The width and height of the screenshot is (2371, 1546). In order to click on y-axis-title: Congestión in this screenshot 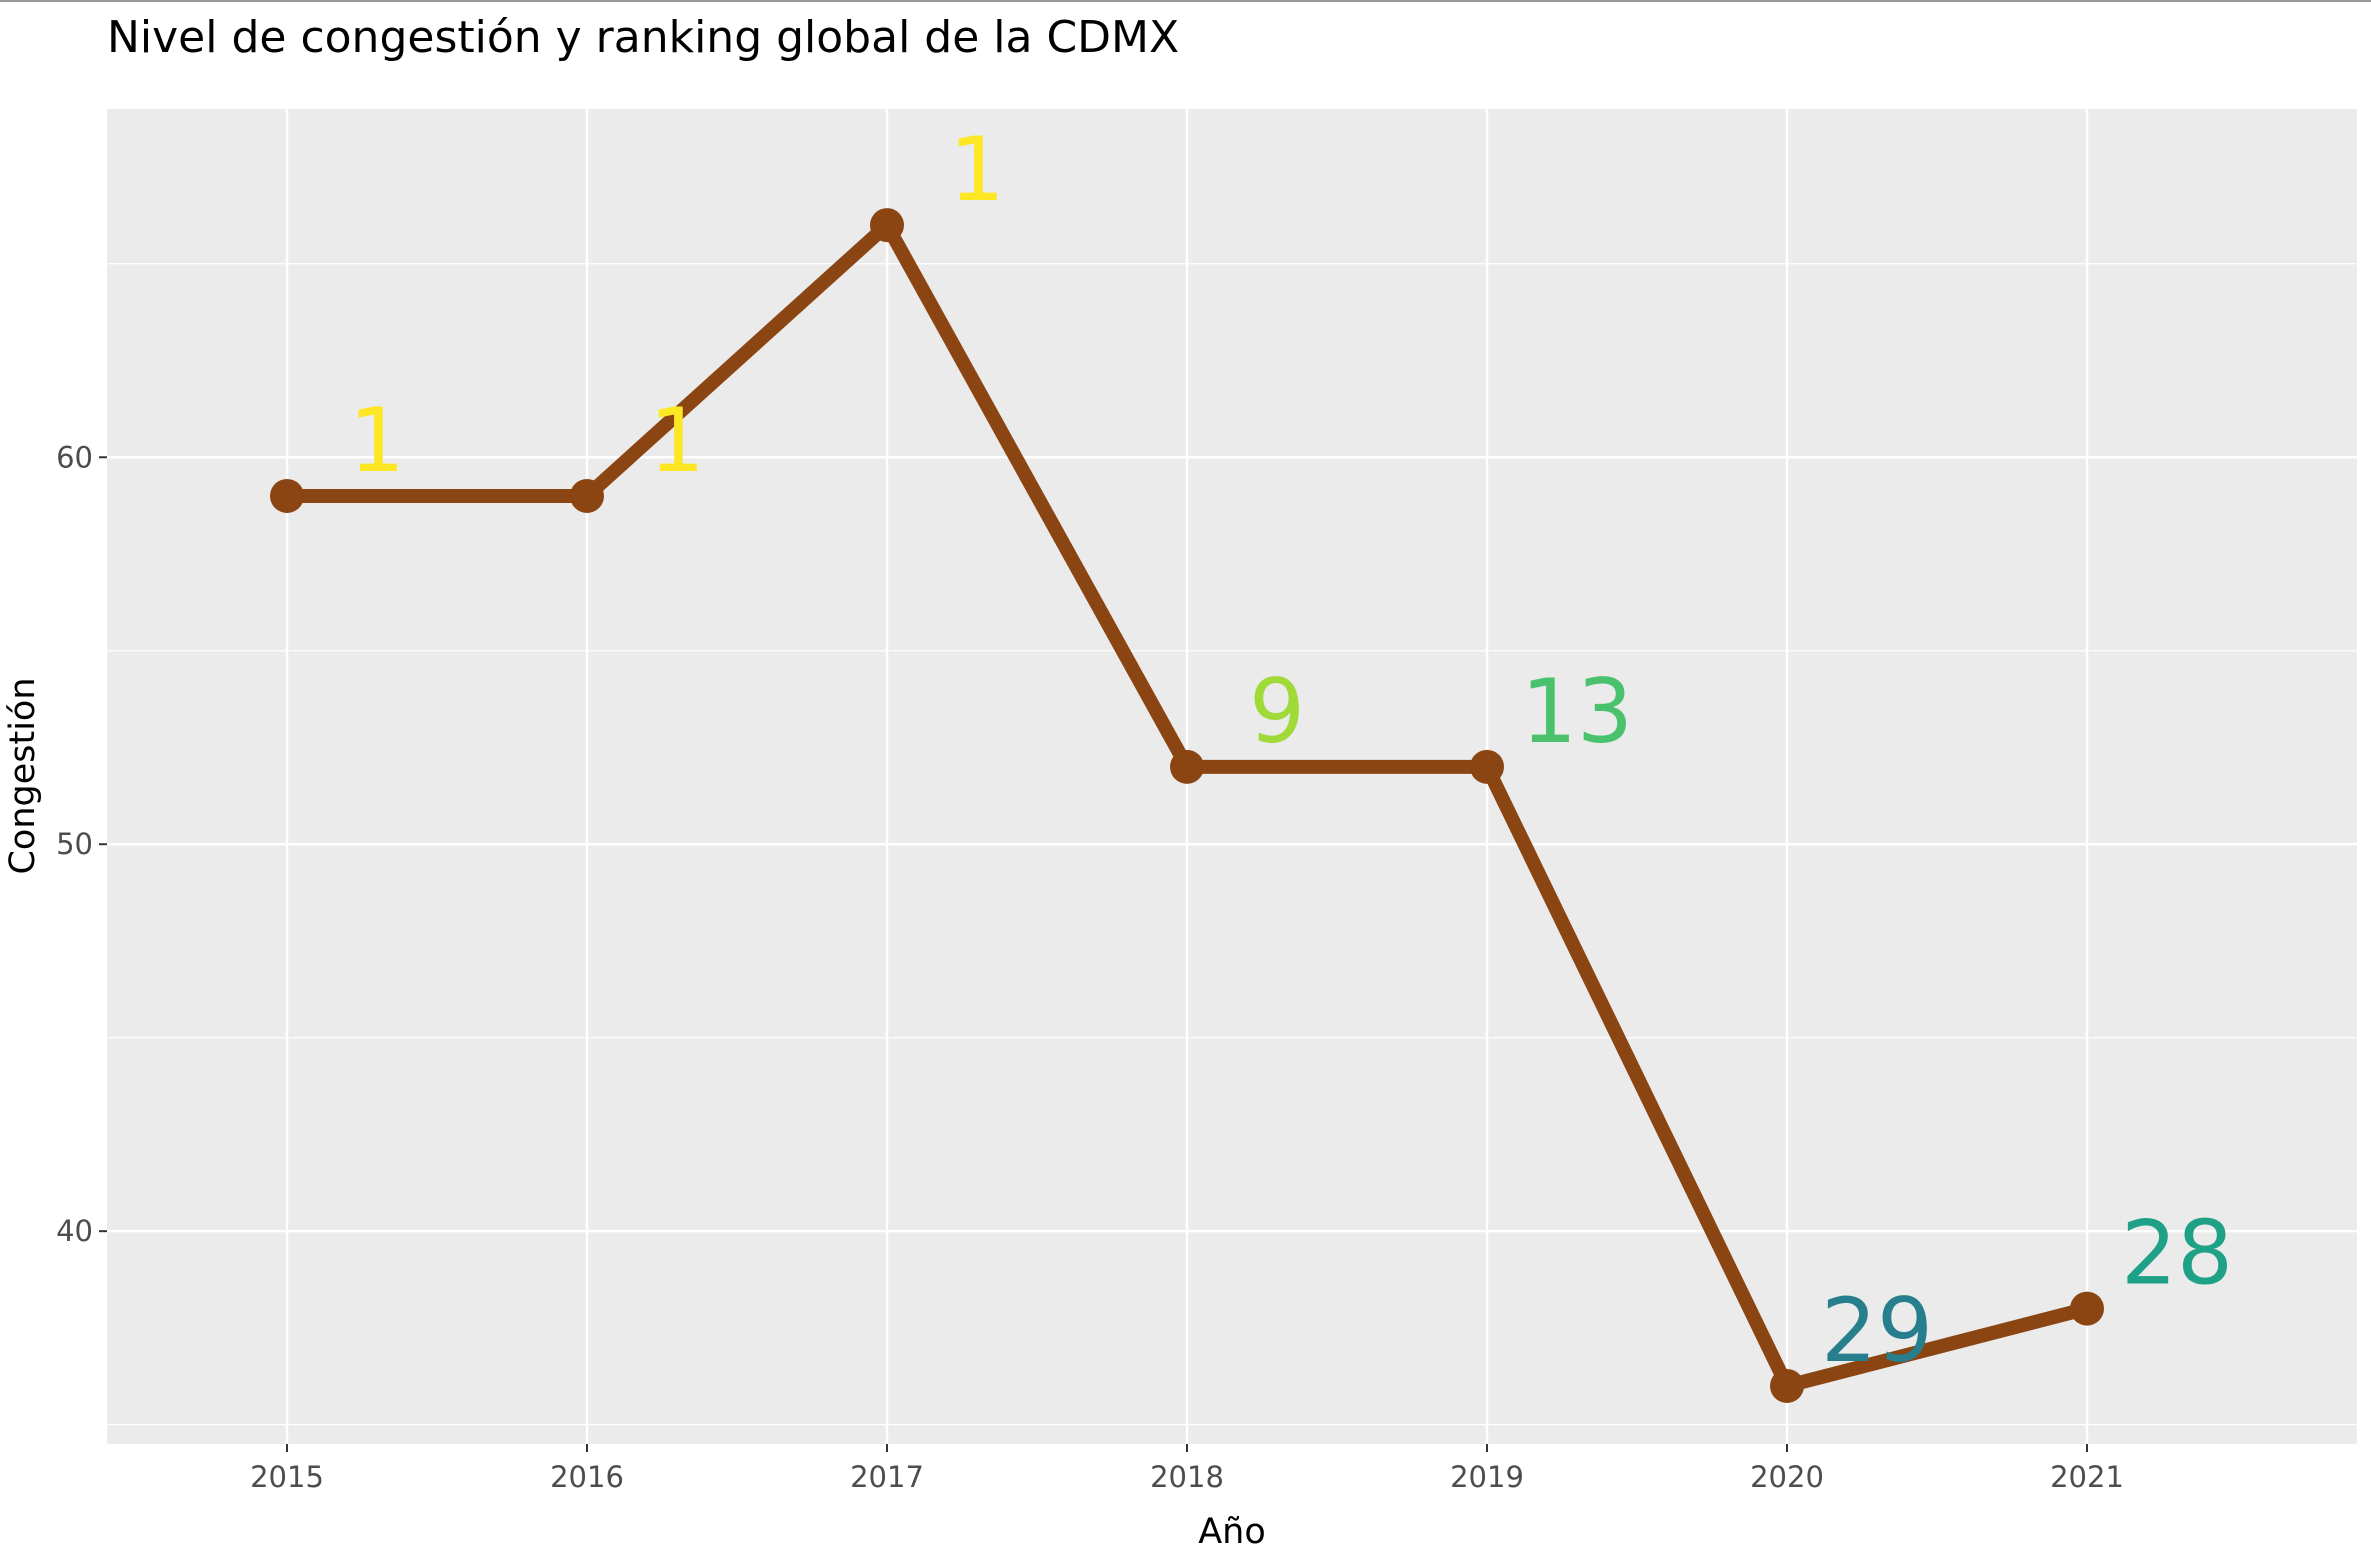, I will do `click(23, 775)`.